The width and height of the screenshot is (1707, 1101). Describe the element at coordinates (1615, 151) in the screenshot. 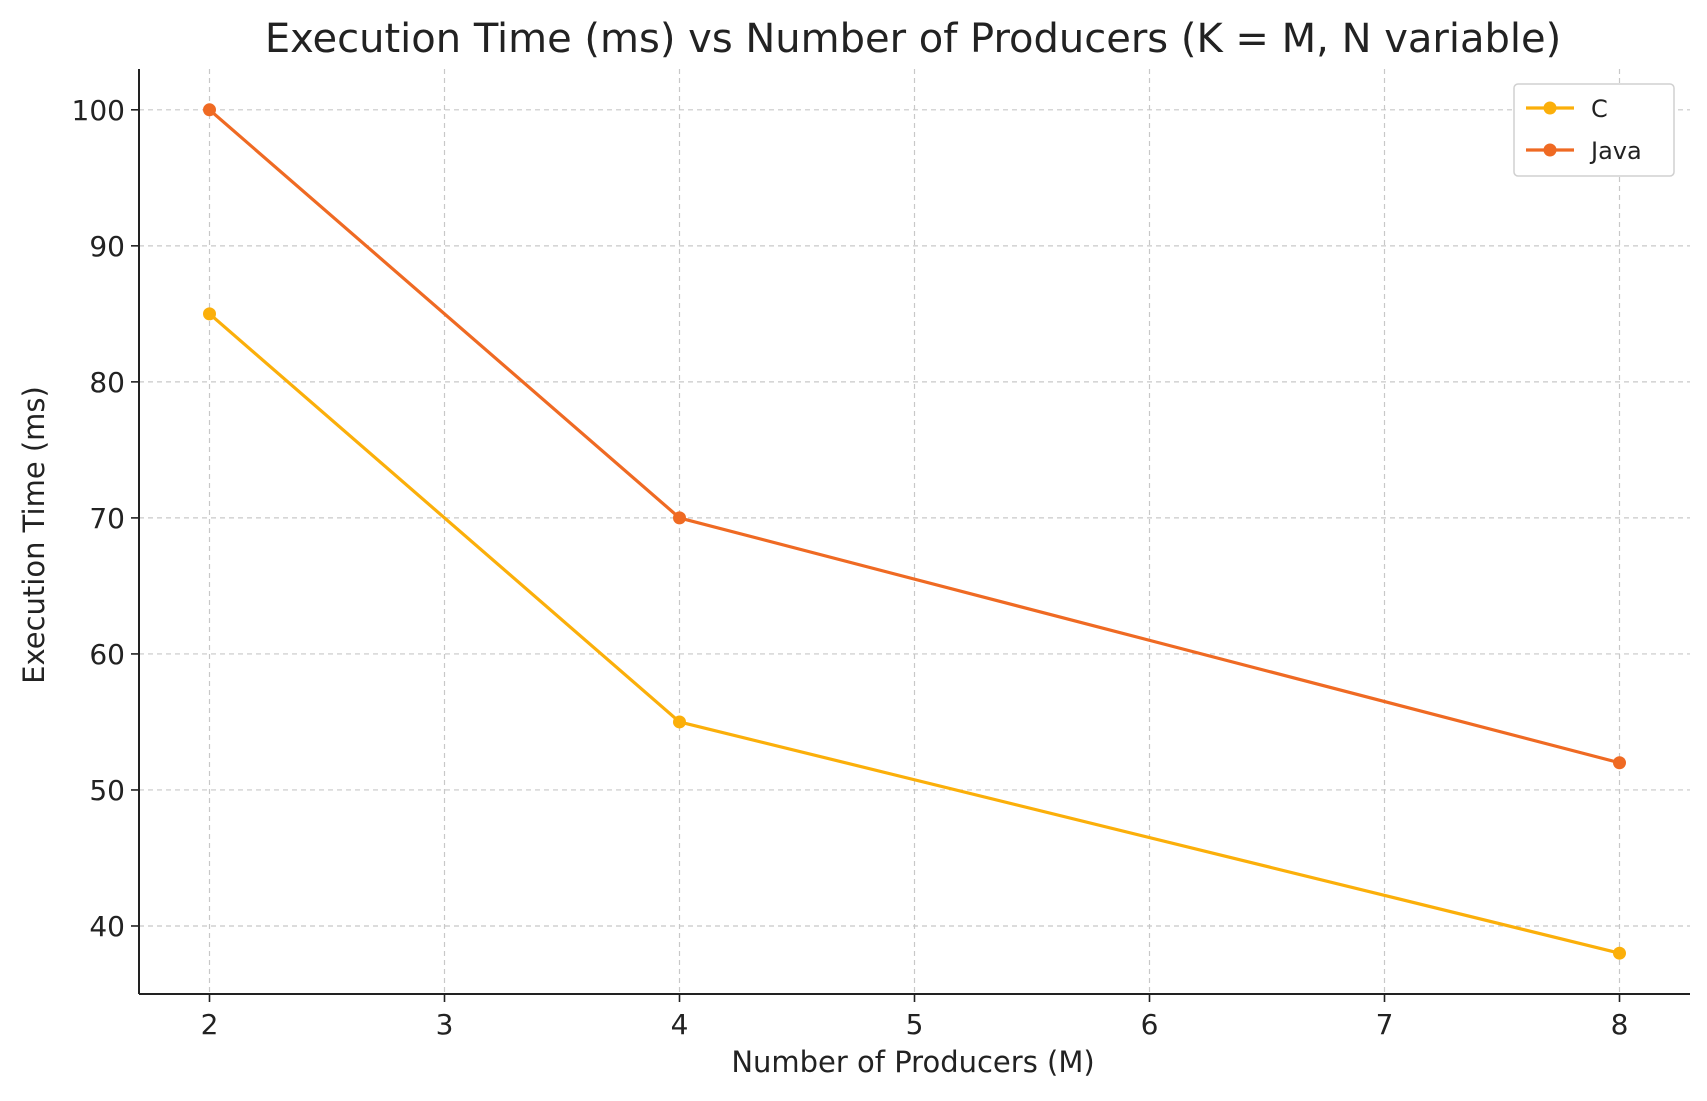

I see `legend-label-java: Java` at that location.